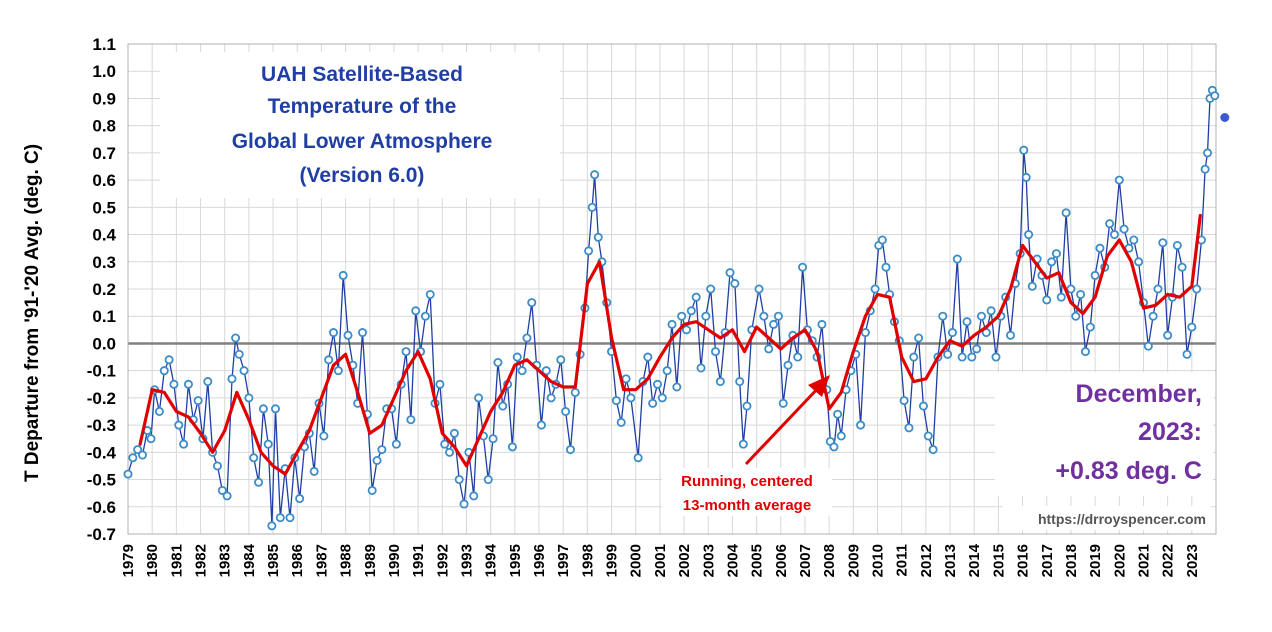  What do you see at coordinates (1192, 560) in the screenshot?
I see `x-tick-label: 2023` at bounding box center [1192, 560].